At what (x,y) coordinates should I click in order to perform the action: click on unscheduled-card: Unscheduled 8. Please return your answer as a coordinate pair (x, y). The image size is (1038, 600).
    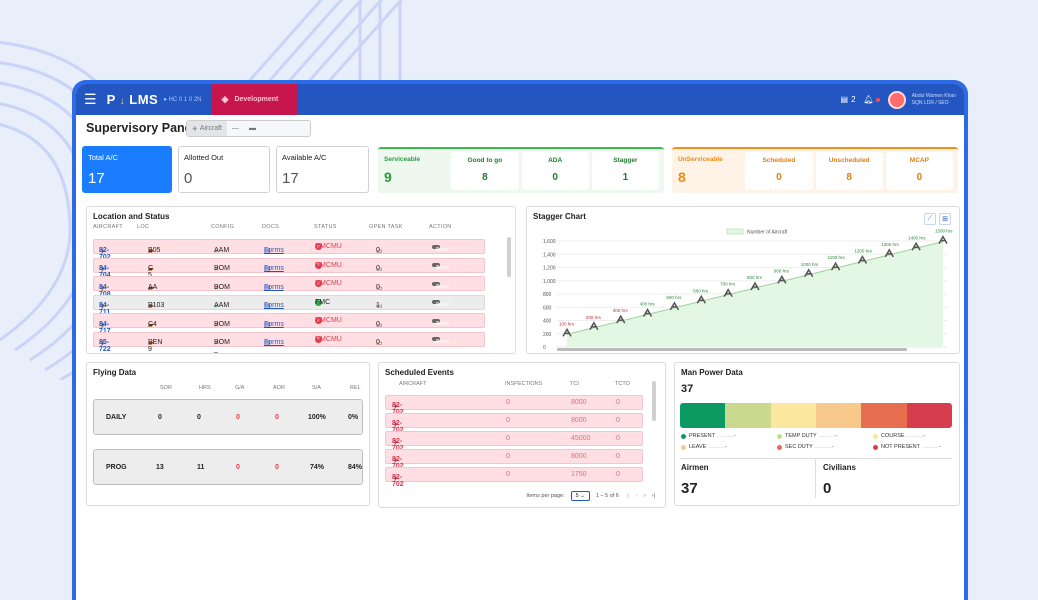
    Looking at the image, I should click on (849, 171).